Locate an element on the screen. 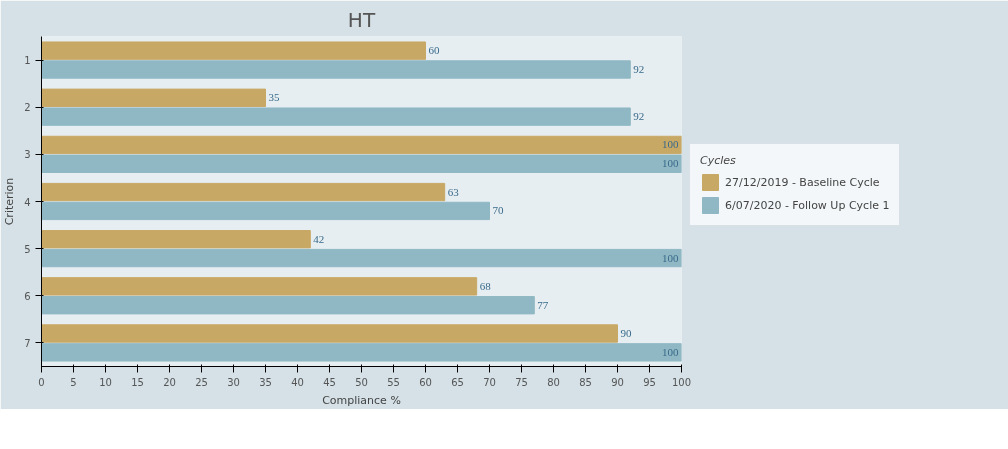 This screenshot has width=1008, height=449. data-label: 42 is located at coordinates (319, 238).